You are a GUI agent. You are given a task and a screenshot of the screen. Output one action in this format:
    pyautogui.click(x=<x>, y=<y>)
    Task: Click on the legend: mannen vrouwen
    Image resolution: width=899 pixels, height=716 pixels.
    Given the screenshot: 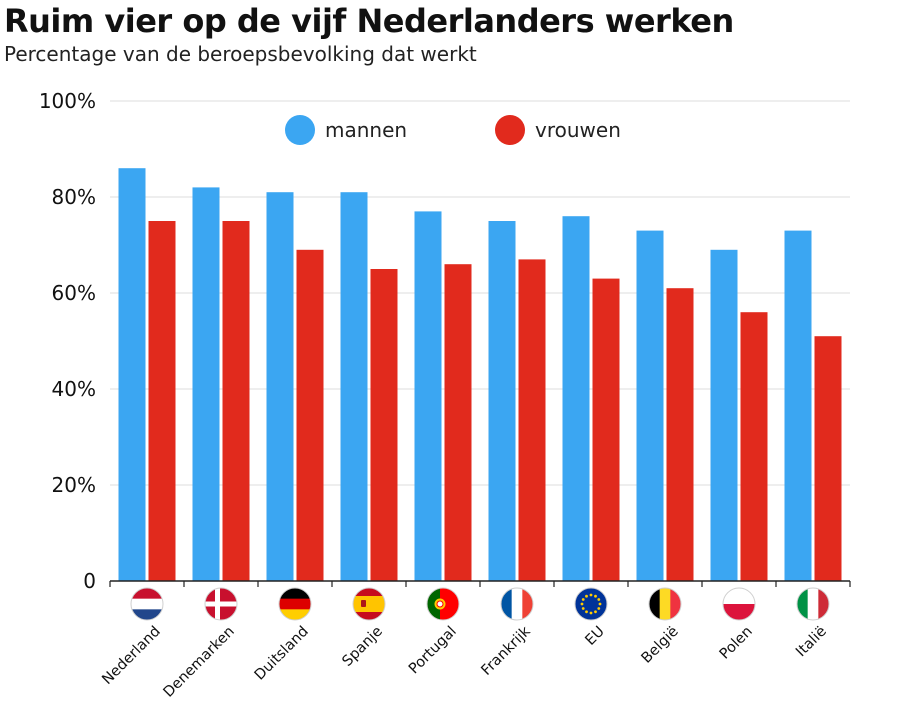 What is the action you would take?
    pyautogui.click(x=453, y=130)
    